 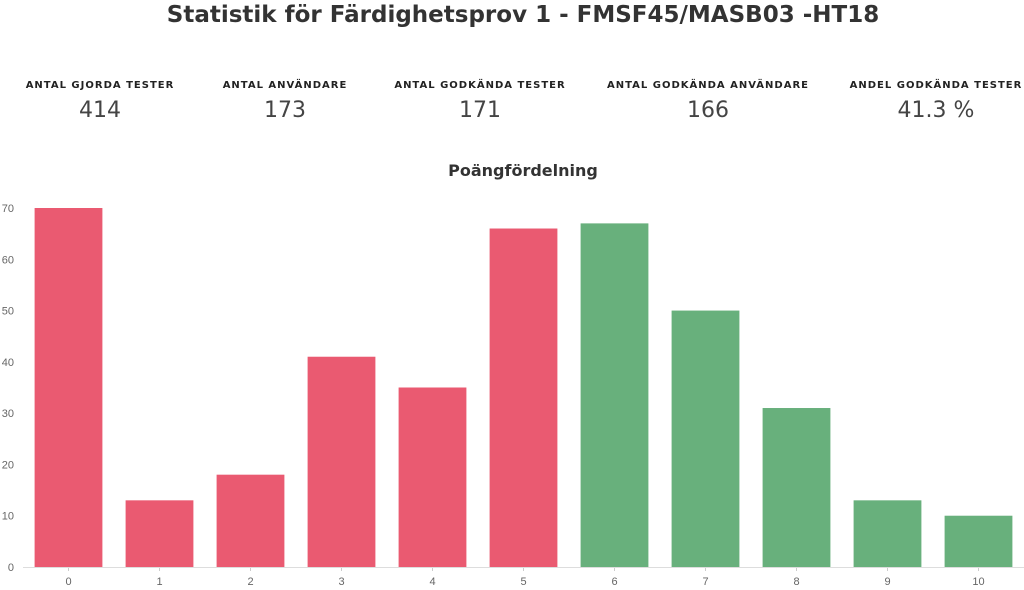 What do you see at coordinates (523, 582) in the screenshot?
I see `x-tick-label: 5` at bounding box center [523, 582].